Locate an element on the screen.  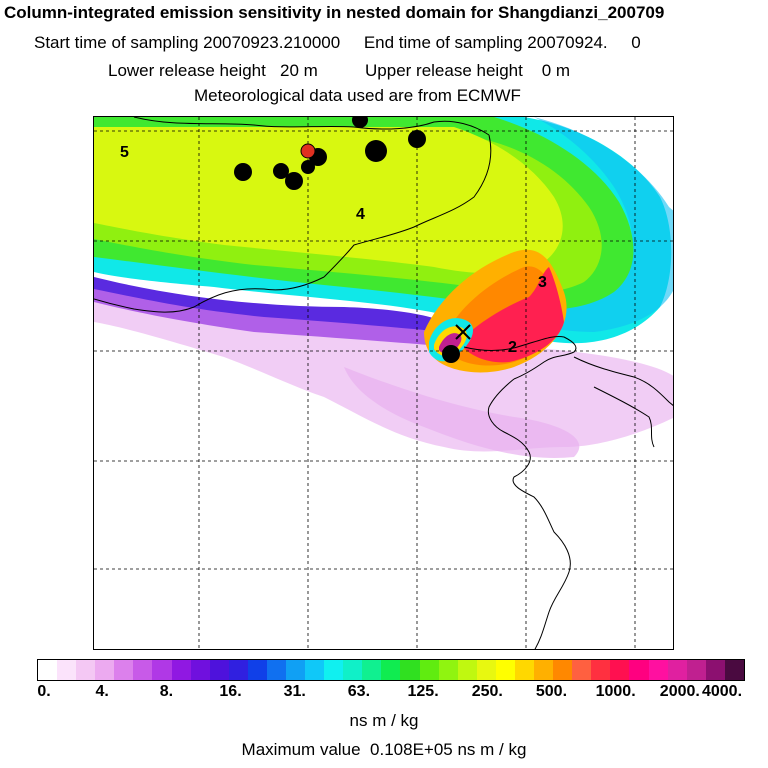
colorbar-tick-label: 500. is located at coordinates (551, 691).